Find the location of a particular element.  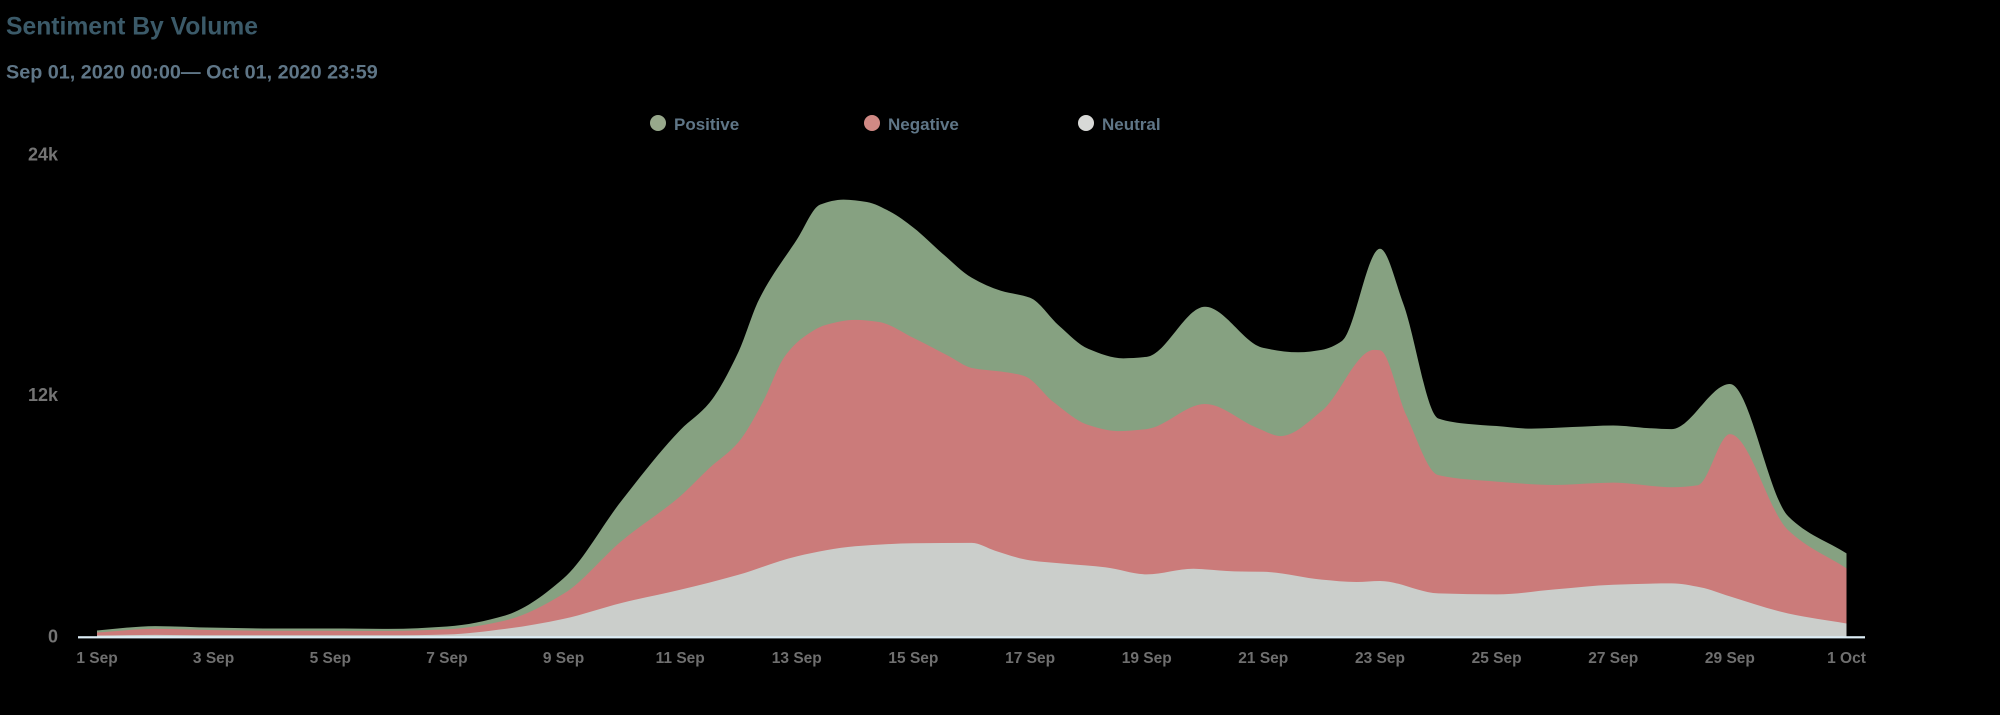

svg-text: 25 Sep is located at coordinates (1497, 658).